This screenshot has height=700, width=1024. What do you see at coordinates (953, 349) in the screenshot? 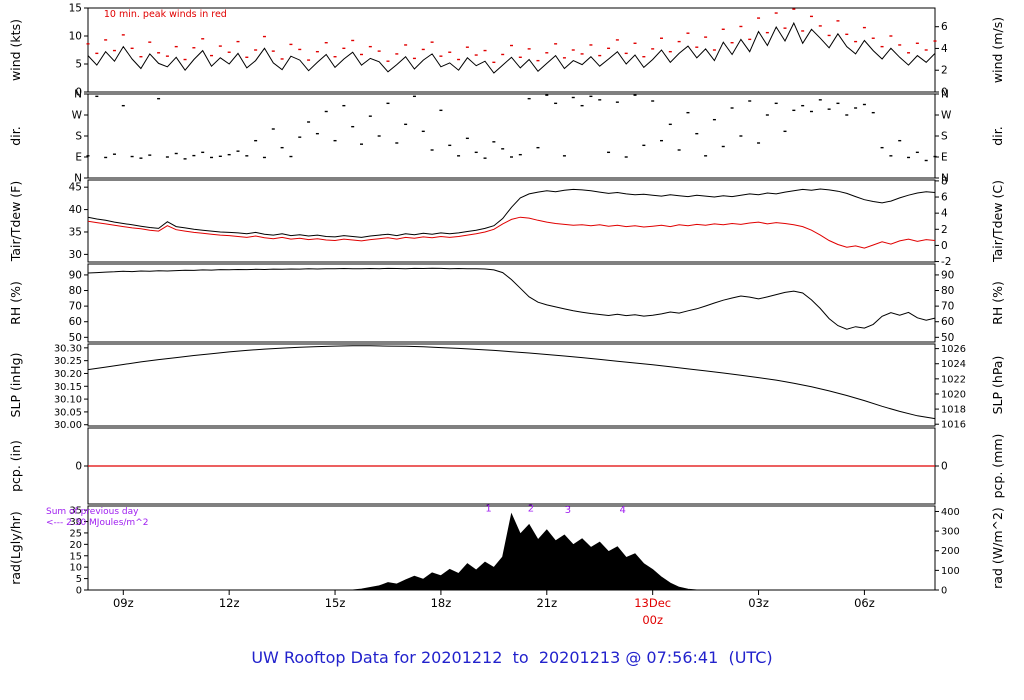
I see `svg-text: 1026` at bounding box center [953, 349].